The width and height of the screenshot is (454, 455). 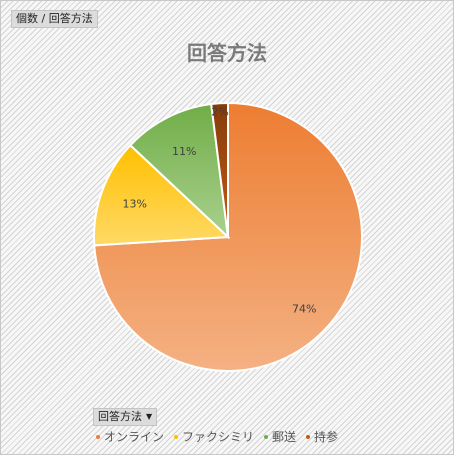 I want to click on legend-item-facsimile: ファクシミリ, so click(x=214, y=436).